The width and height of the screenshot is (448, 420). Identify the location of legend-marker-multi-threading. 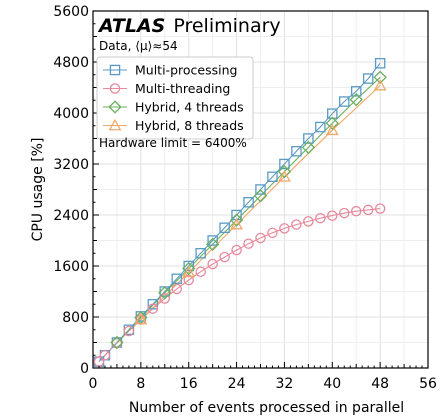
(115, 88).